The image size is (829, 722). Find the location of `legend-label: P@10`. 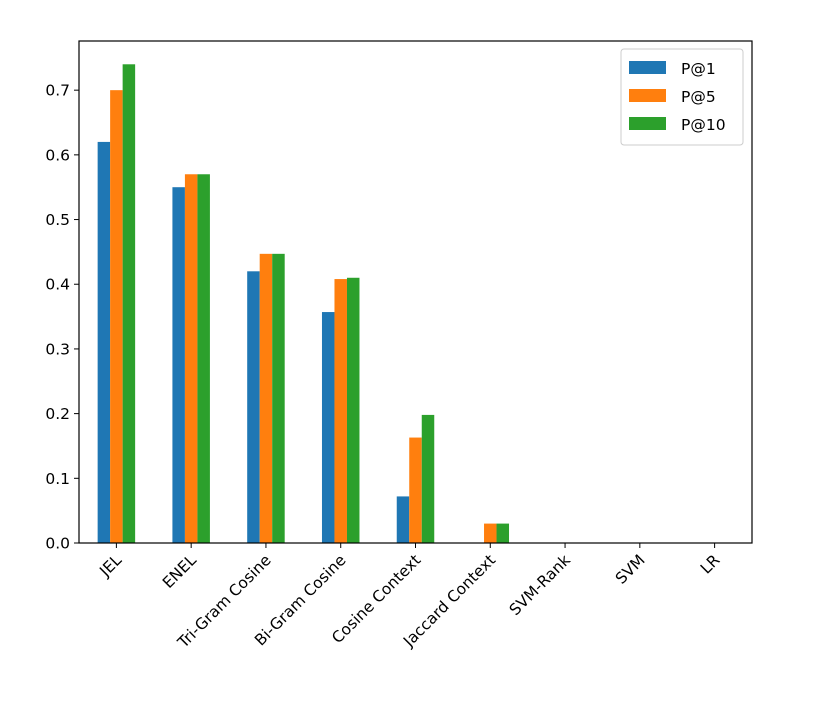

legend-label: P@10 is located at coordinates (703, 125).